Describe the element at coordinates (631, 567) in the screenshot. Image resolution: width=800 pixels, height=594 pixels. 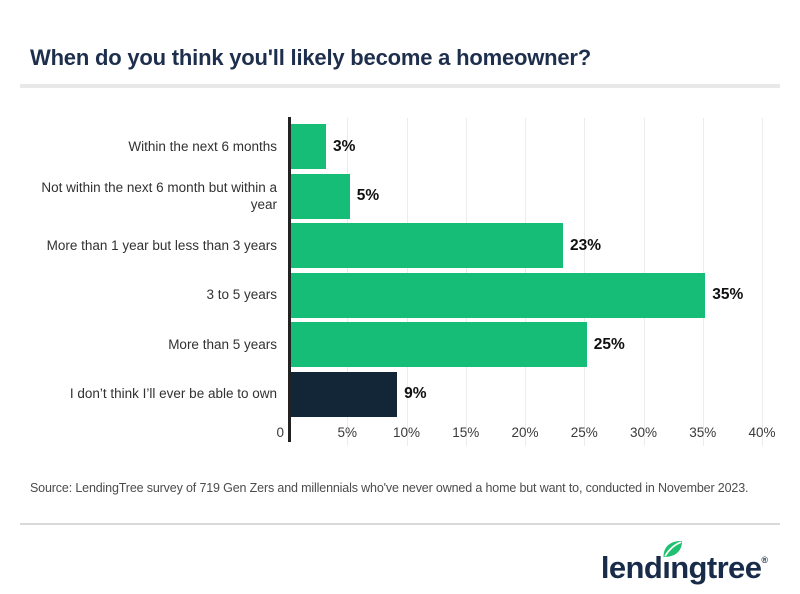
I see `logo-text: lend` at that location.